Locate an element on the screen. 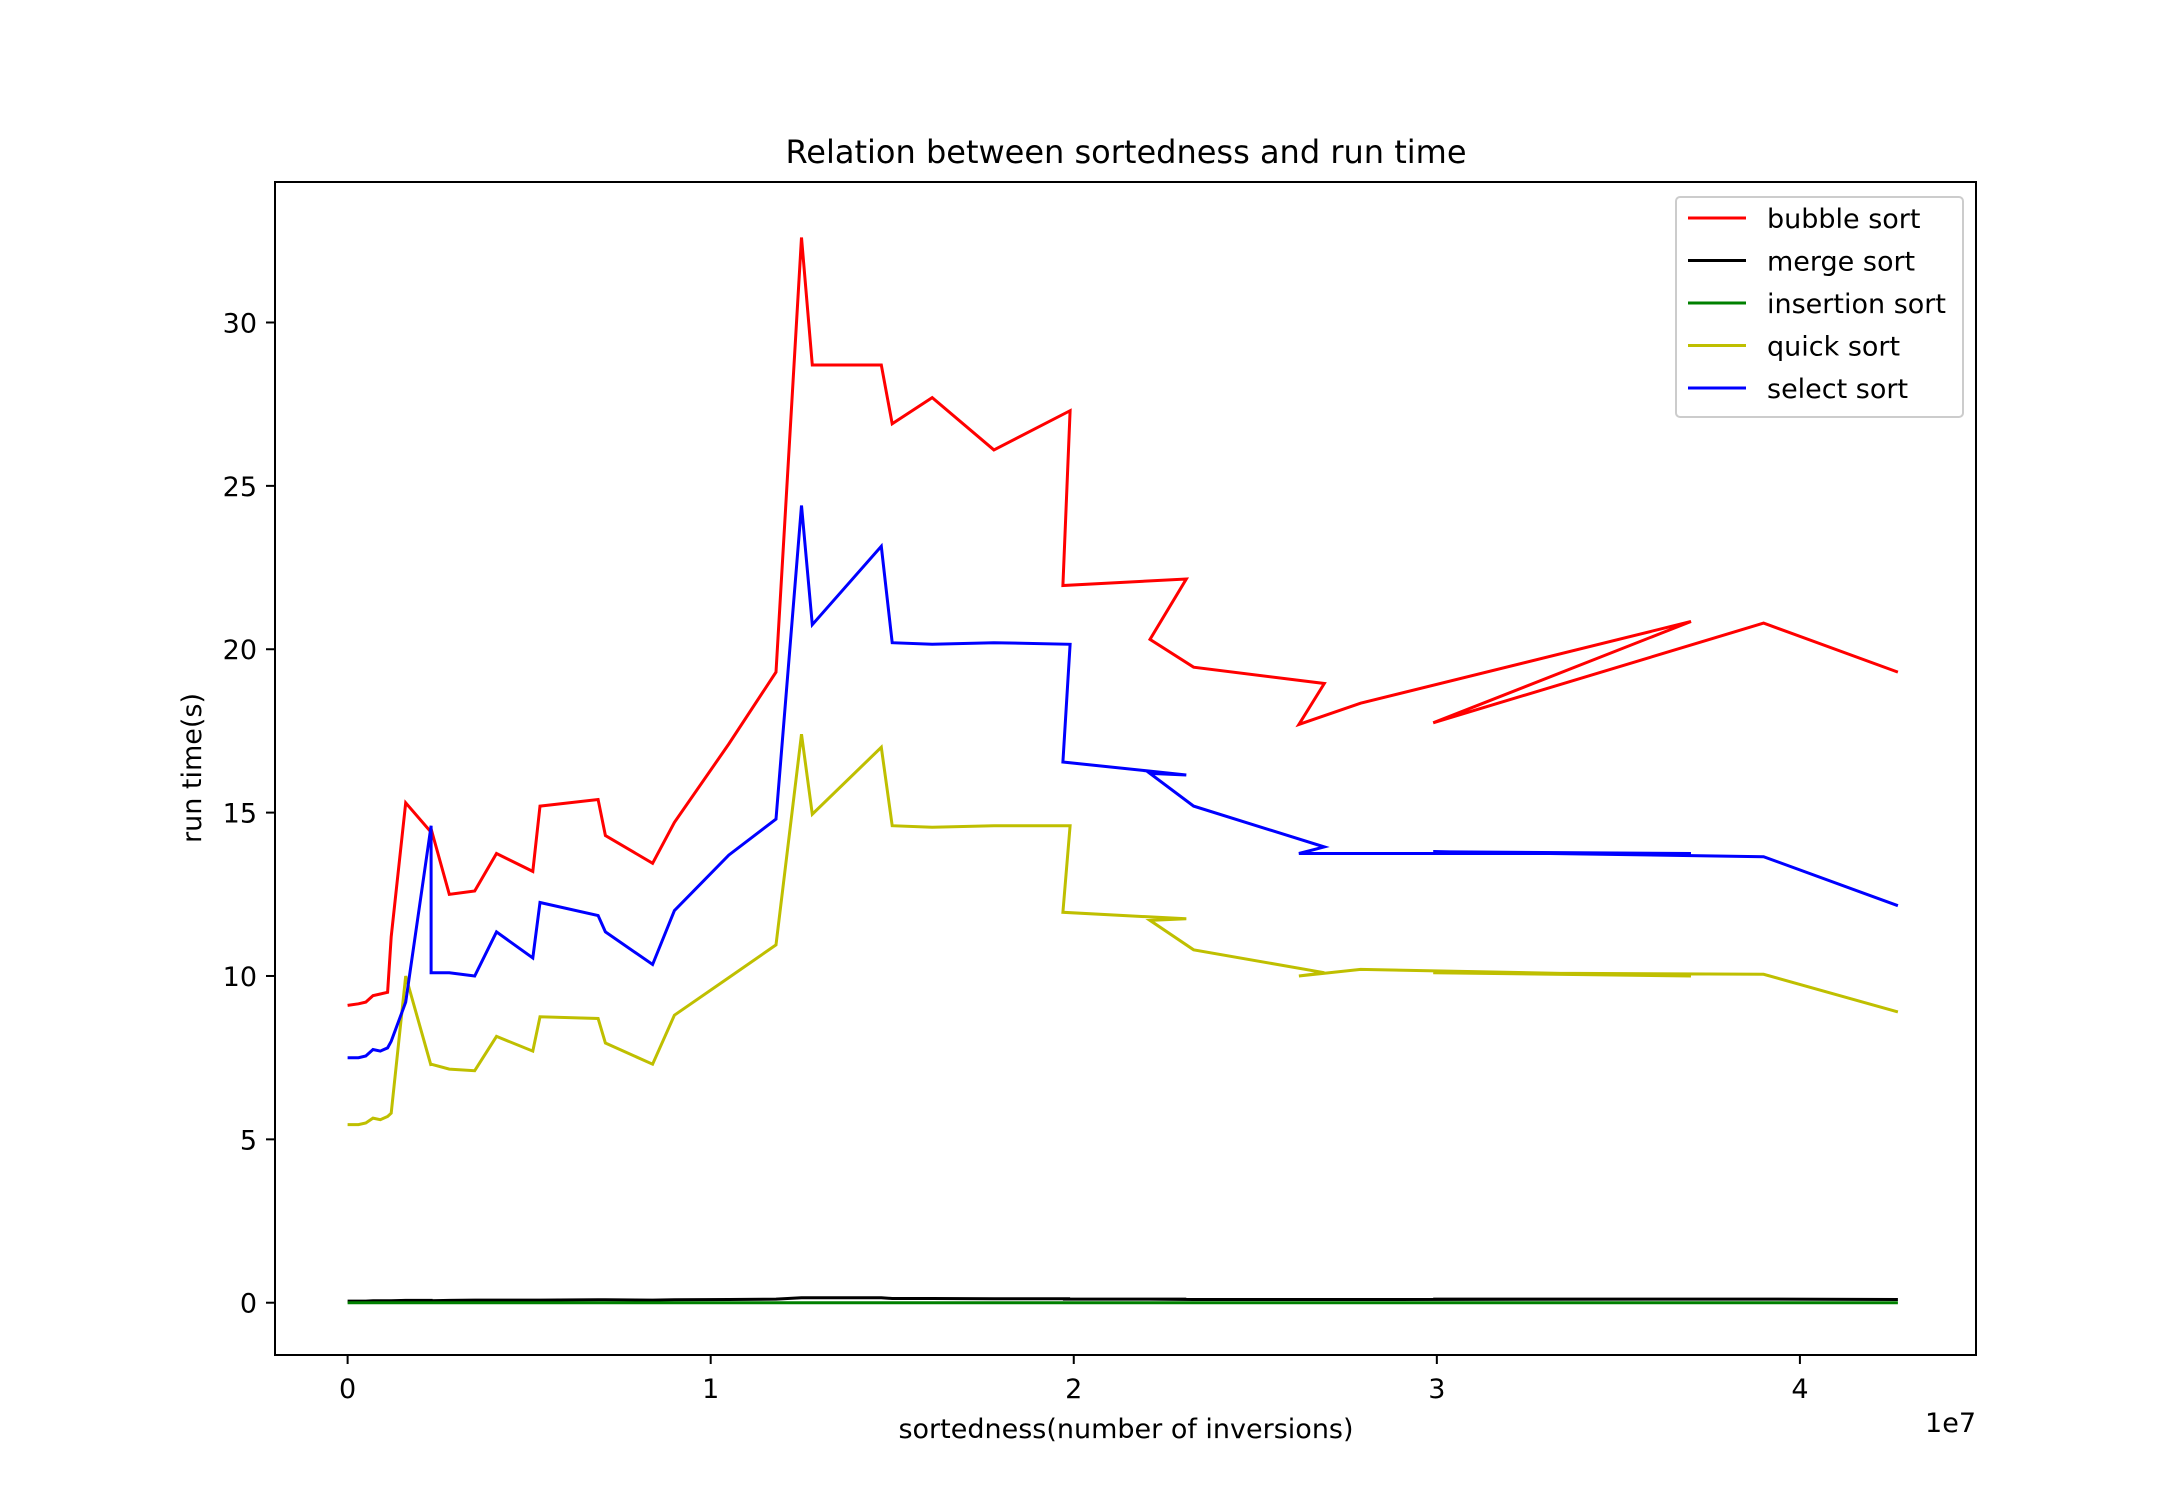 This screenshot has width=2172, height=1504. legend-box is located at coordinates (1819, 307).